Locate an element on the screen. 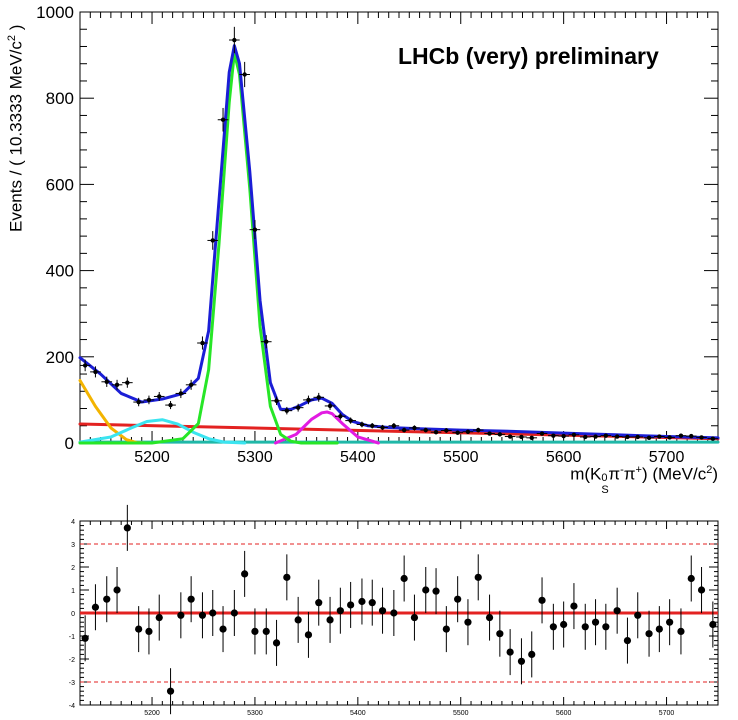 The height and width of the screenshot is (720, 738). x-axis-title-sup1: - is located at coordinates (622, 470).